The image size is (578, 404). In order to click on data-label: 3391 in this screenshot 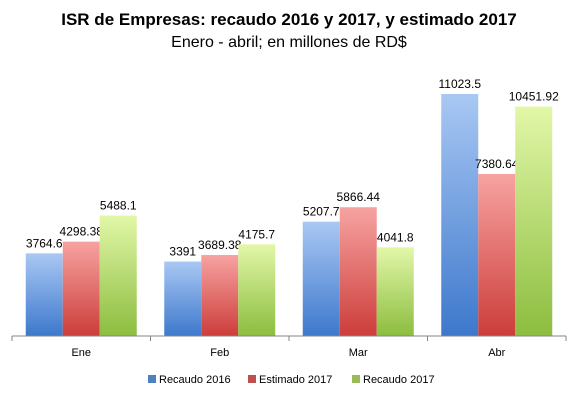, I will do `click(182, 252)`.